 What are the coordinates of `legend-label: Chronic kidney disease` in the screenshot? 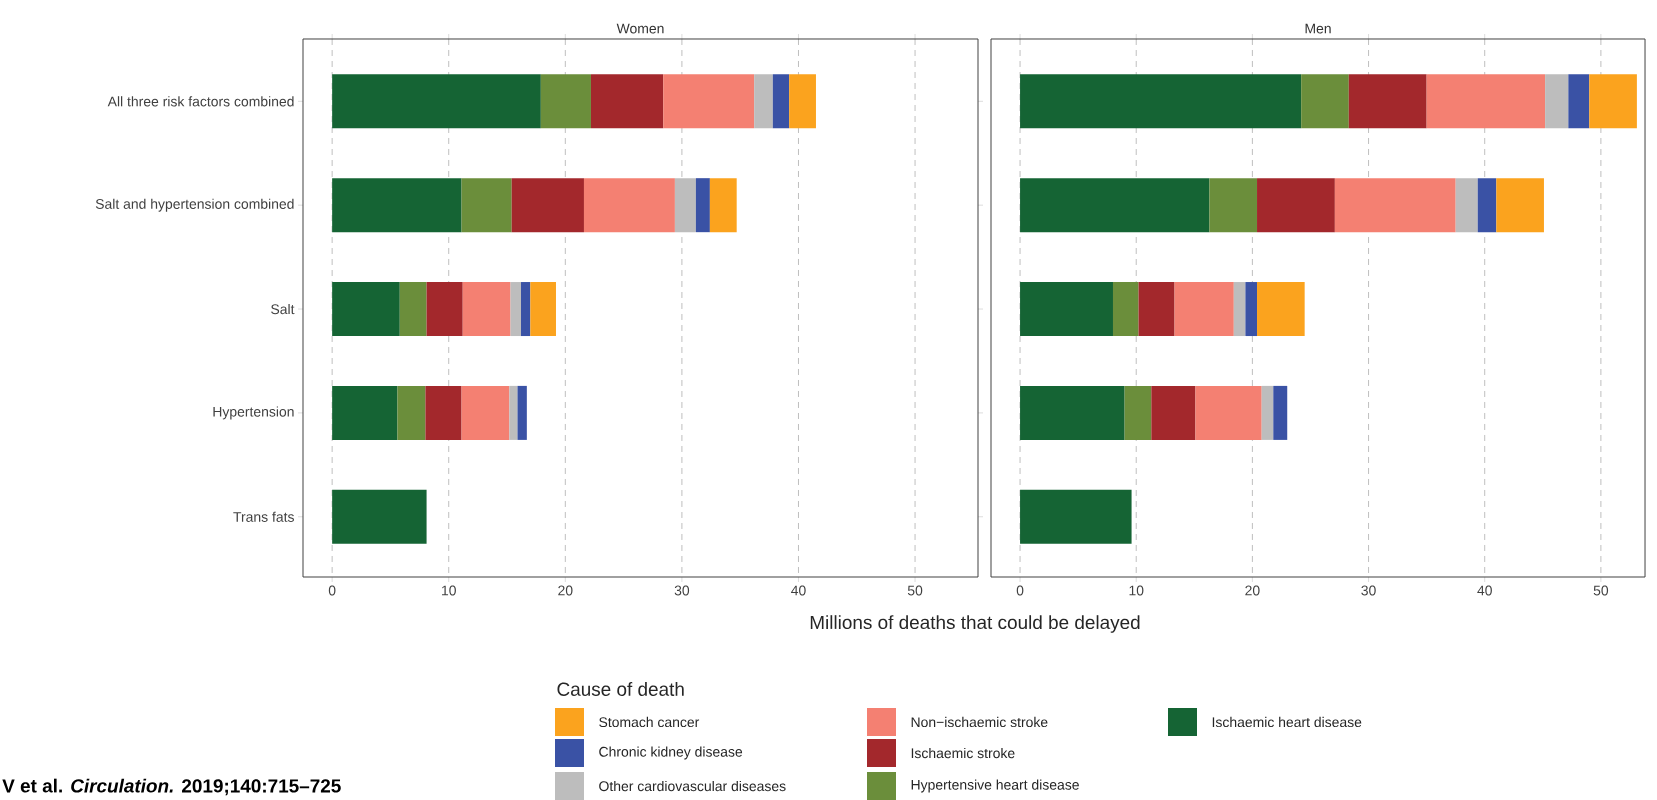 It's located at (671, 753).